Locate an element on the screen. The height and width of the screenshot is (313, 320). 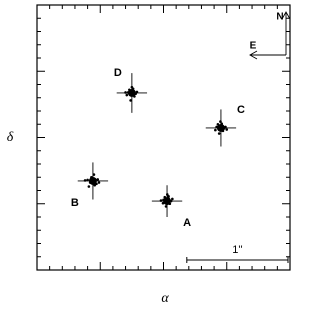
x-axis-label: α is located at coordinates (165, 298).